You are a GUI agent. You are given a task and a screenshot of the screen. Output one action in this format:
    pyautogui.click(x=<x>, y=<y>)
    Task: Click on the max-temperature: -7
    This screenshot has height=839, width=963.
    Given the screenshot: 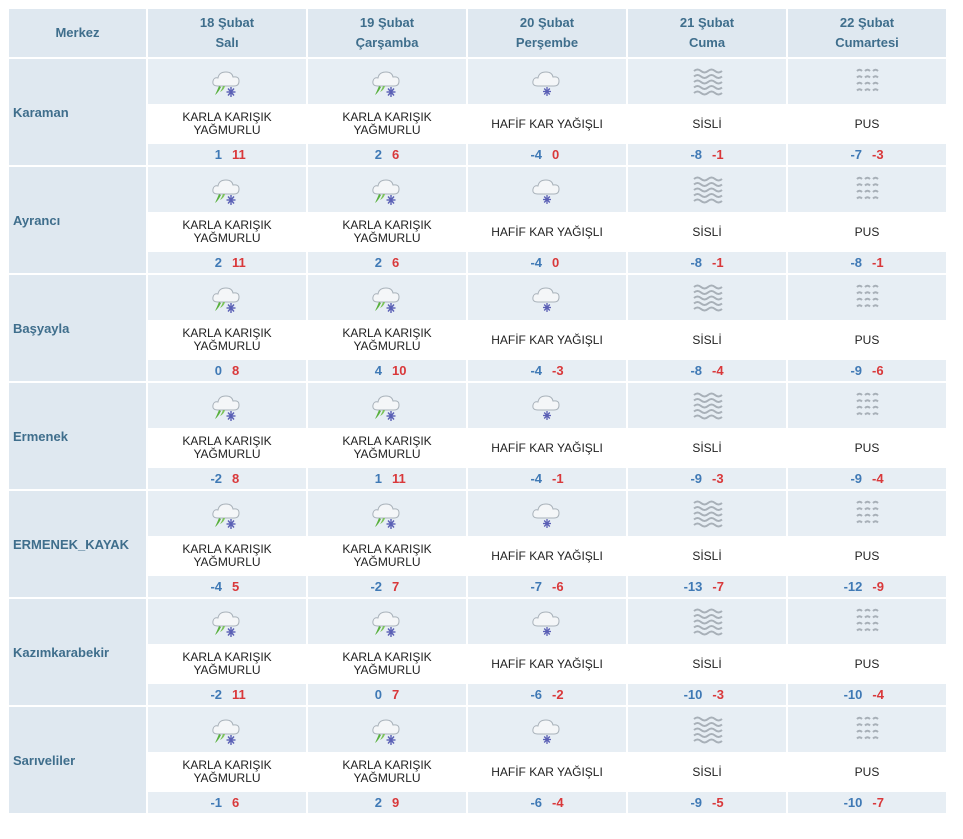 What is the action you would take?
    pyautogui.click(x=878, y=802)
    